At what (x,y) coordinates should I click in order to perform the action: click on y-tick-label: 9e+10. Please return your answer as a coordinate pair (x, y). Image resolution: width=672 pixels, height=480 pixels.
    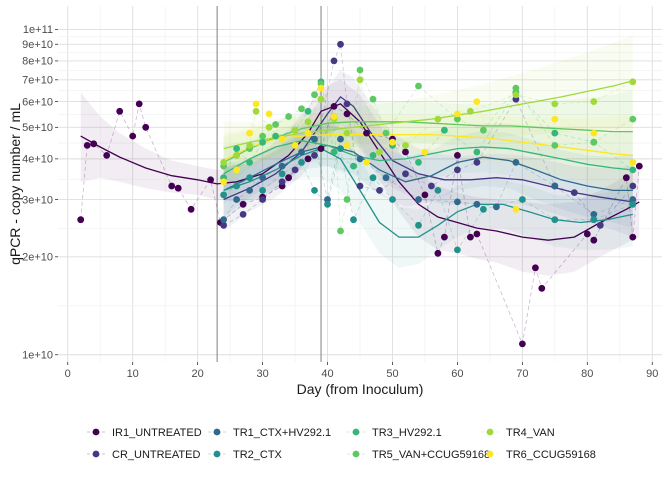
    Looking at the image, I should click on (37, 45).